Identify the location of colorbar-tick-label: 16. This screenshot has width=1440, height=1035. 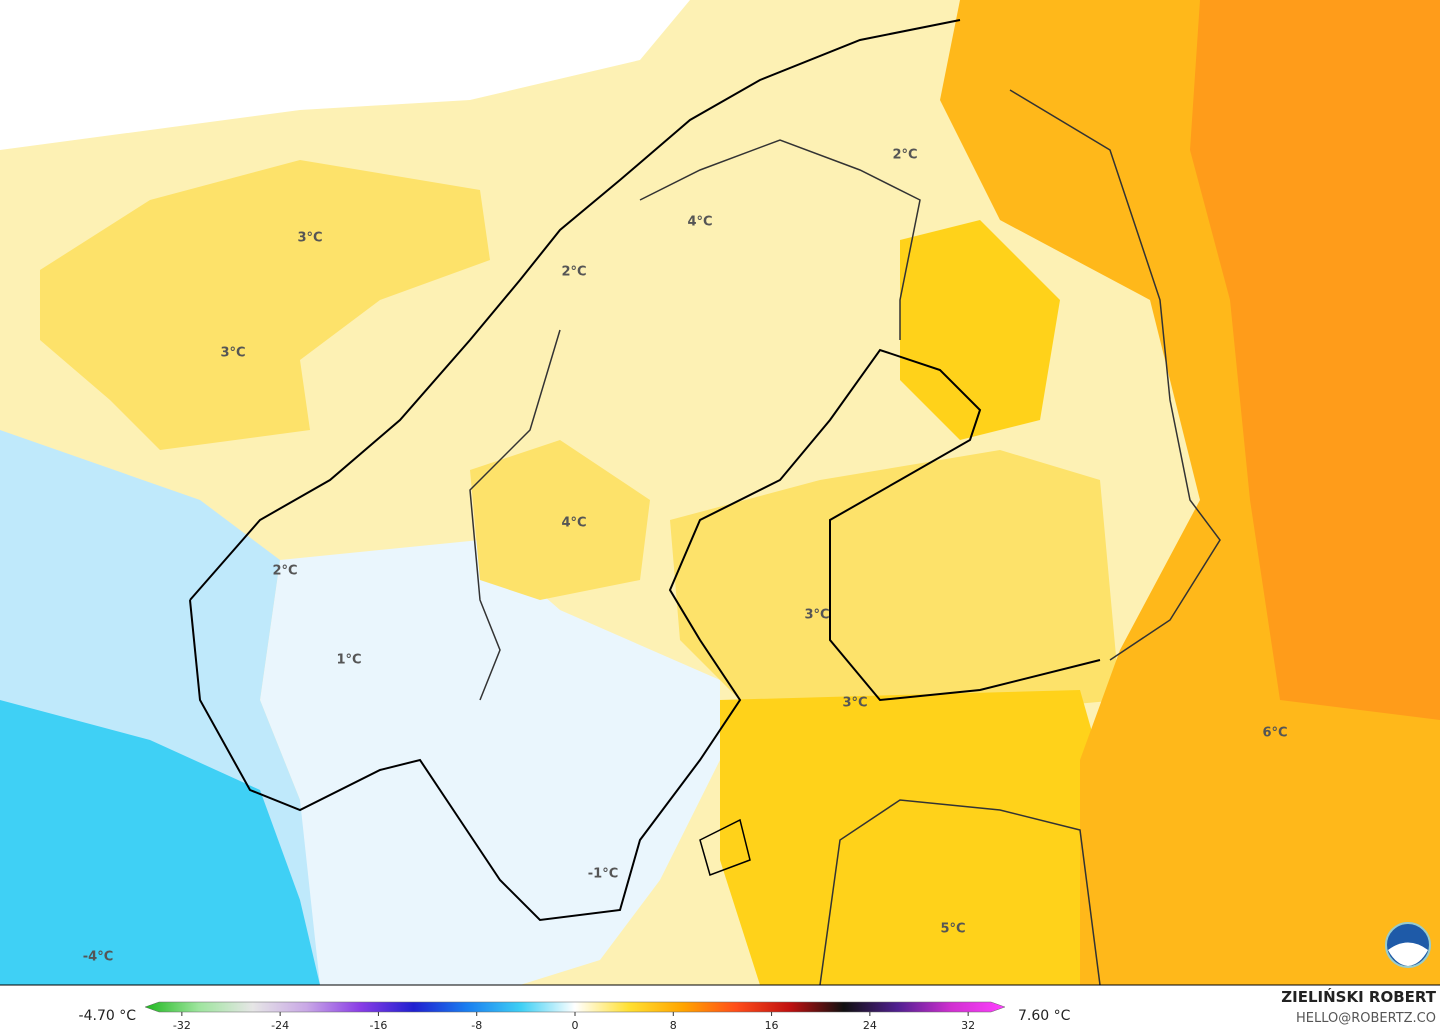
(772, 1025).